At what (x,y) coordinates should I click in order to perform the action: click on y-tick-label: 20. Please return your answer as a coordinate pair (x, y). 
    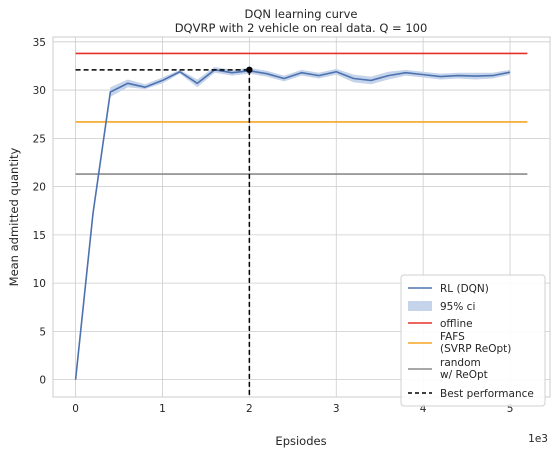
    Looking at the image, I should click on (39, 188).